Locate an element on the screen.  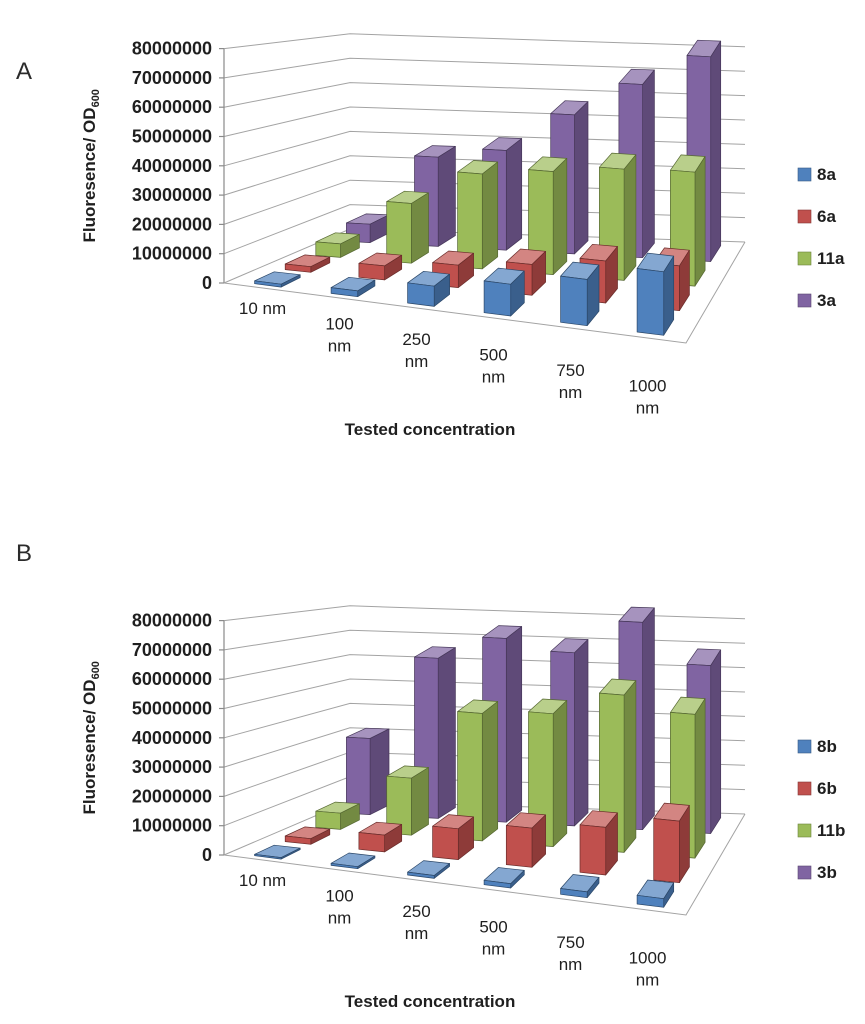
legend-swatch-8b is located at coordinates (804, 746).